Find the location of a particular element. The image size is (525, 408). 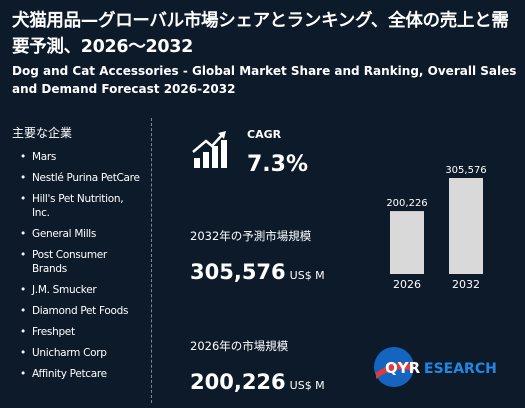

forecast-label: 2032年の予測市場規模 is located at coordinates (251, 236).